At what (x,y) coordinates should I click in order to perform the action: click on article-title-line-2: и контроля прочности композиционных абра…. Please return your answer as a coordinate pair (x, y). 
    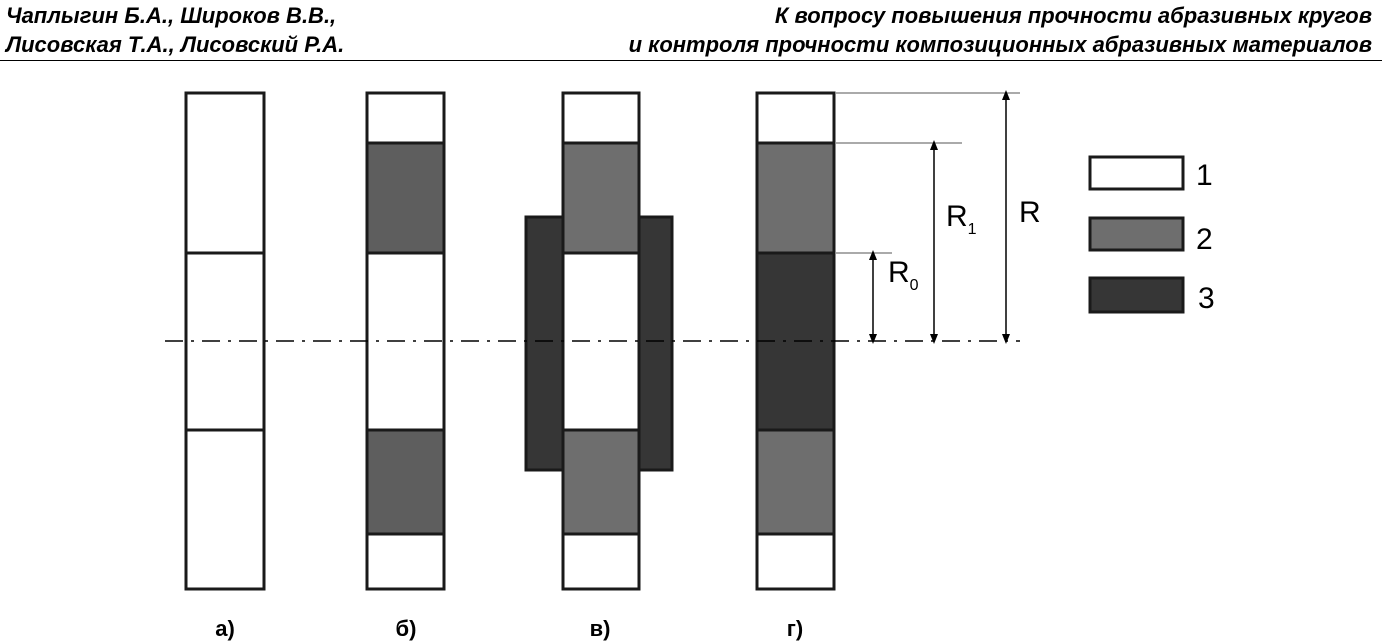
    Looking at the image, I should click on (1000, 44).